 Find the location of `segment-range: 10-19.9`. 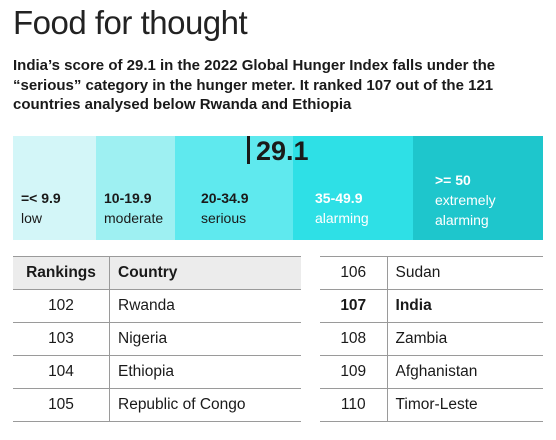

segment-range: 10-19.9 is located at coordinates (128, 198).